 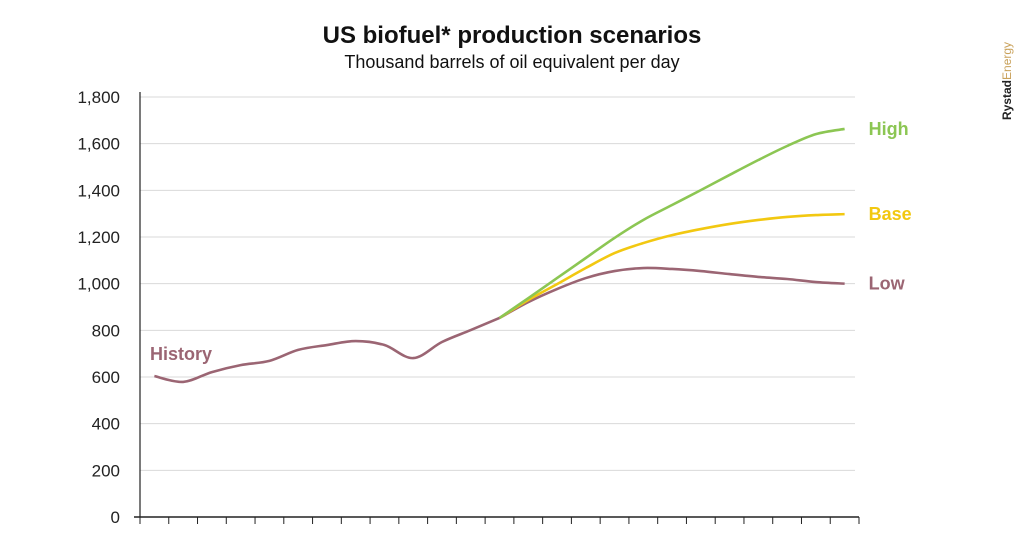 What do you see at coordinates (889, 129) in the screenshot?
I see `series-label-high: High` at bounding box center [889, 129].